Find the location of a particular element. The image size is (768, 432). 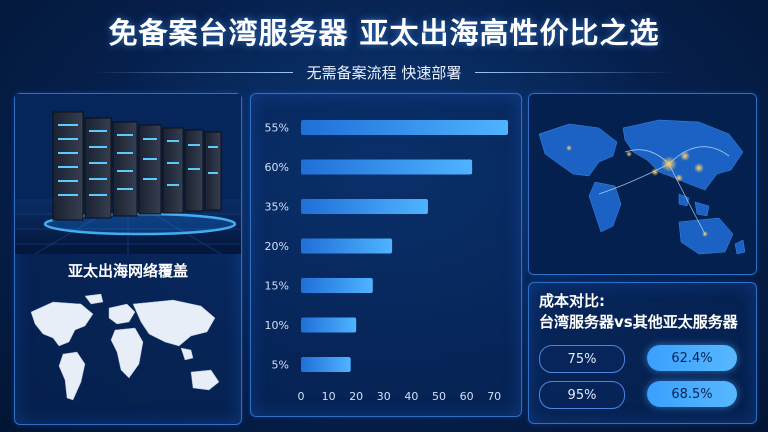

category-label-6: 5% is located at coordinates (280, 365).